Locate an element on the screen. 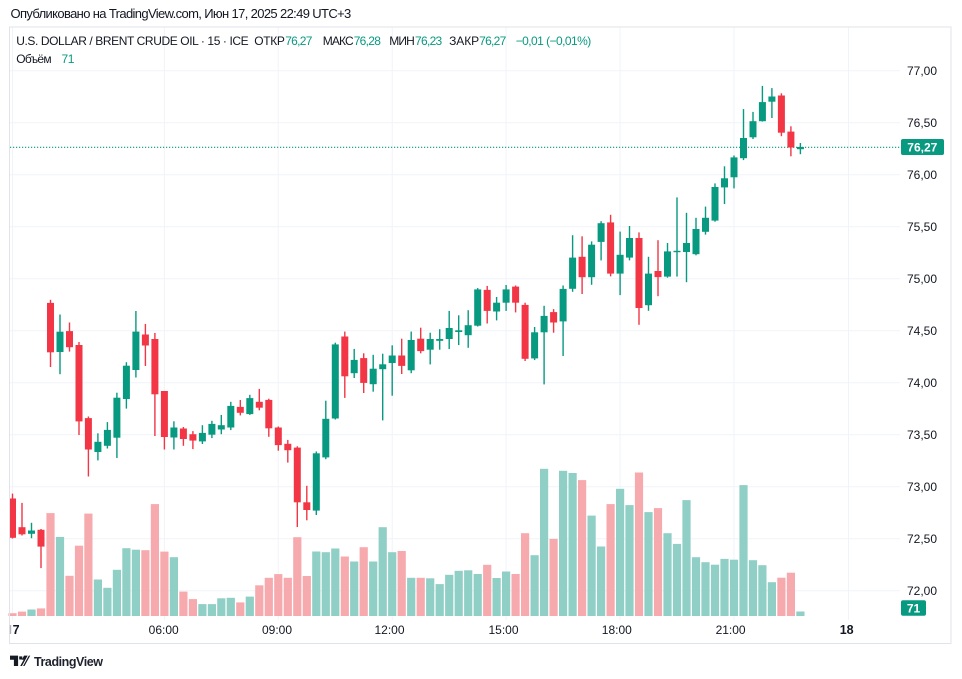 This screenshot has width=962, height=679. svg-text: 74,50 is located at coordinates (922, 331).